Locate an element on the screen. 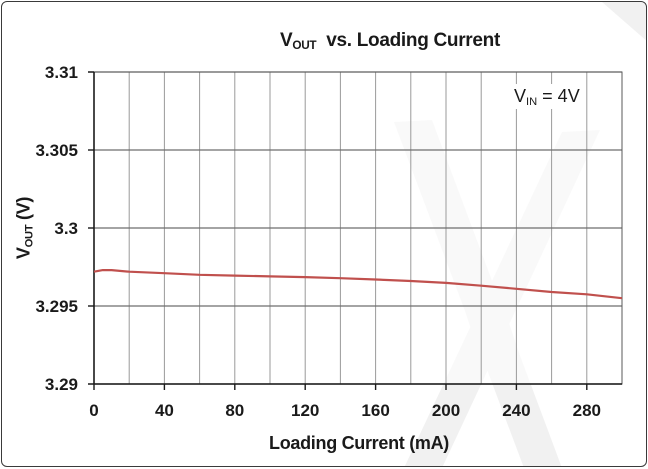  vin-annotation: VIN = 4V is located at coordinates (547, 96).